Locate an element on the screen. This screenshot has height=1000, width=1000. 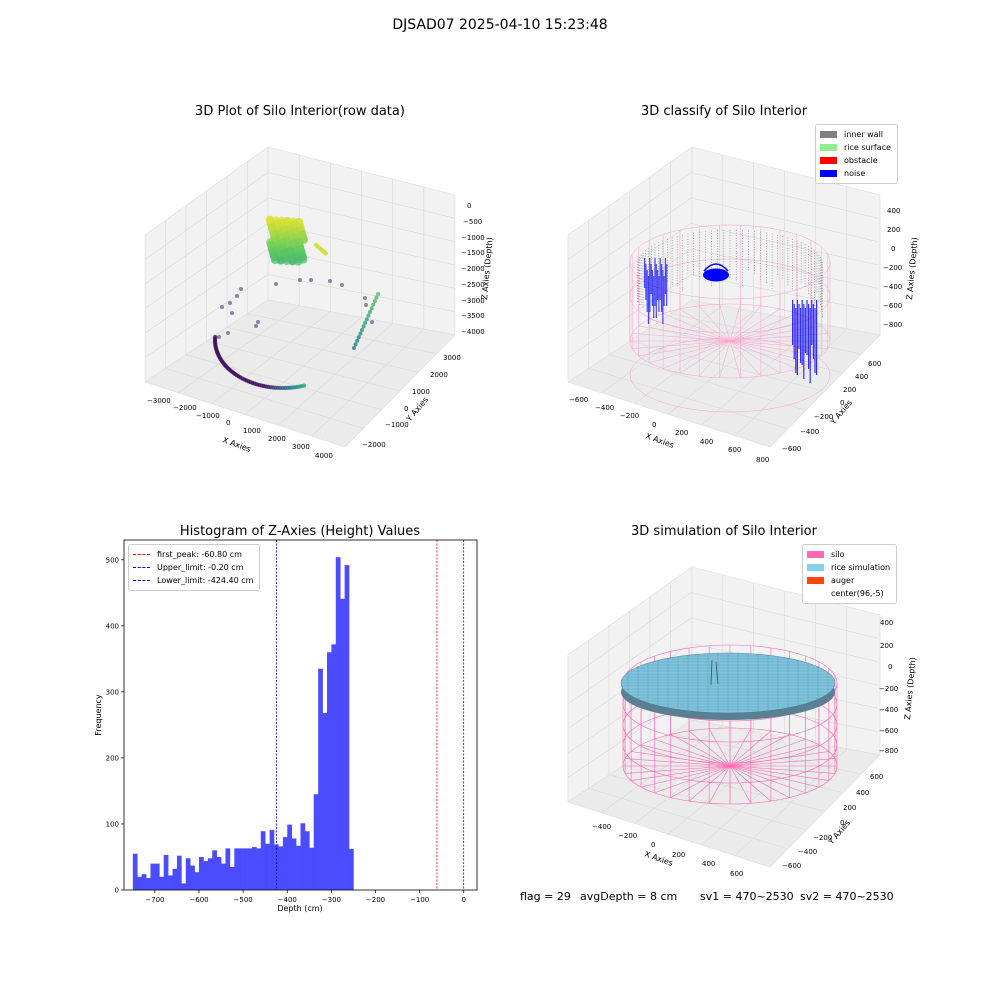
raw-ztick: −2500 is located at coordinates (473, 285).